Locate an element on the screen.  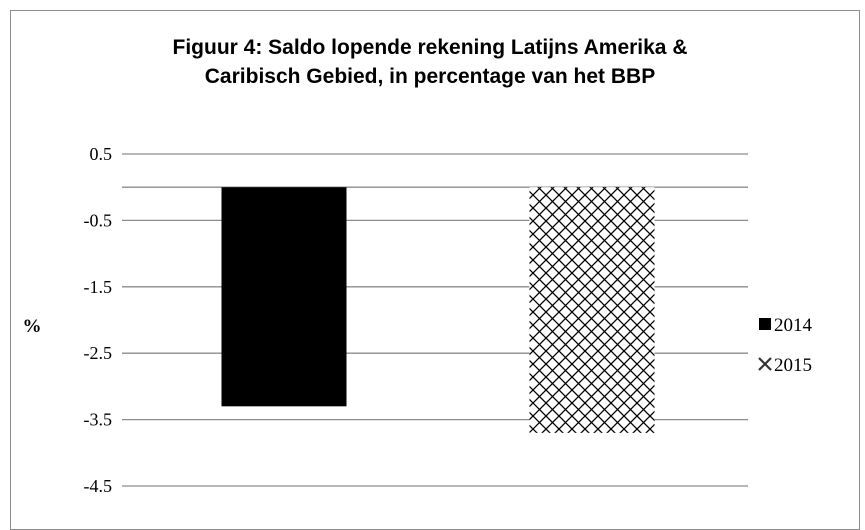
legend-label-2014: 2014 is located at coordinates (793, 325).